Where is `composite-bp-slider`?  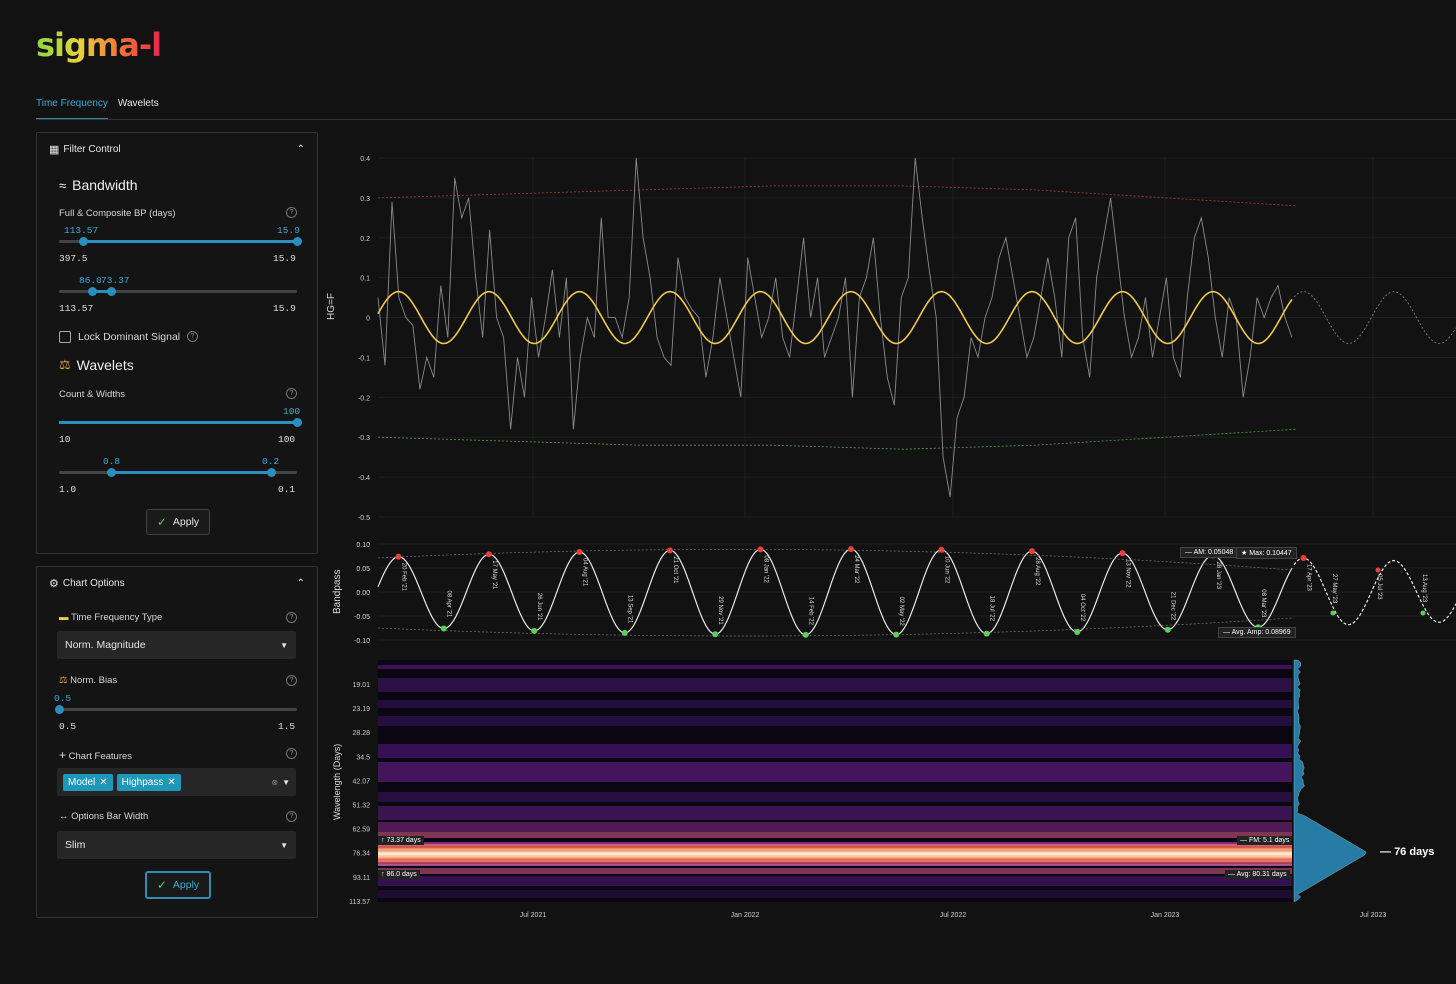 composite-bp-slider is located at coordinates (178, 291).